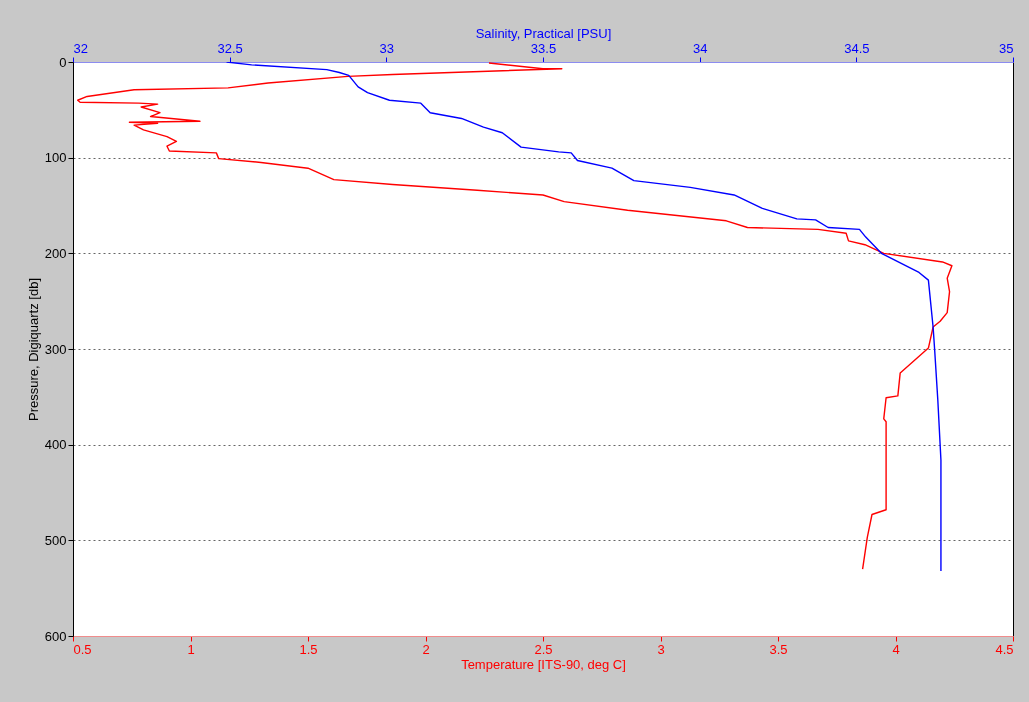 This screenshot has width=1029, height=702. Describe the element at coordinates (55, 636) in the screenshot. I see `y-tick-label: 600` at that location.